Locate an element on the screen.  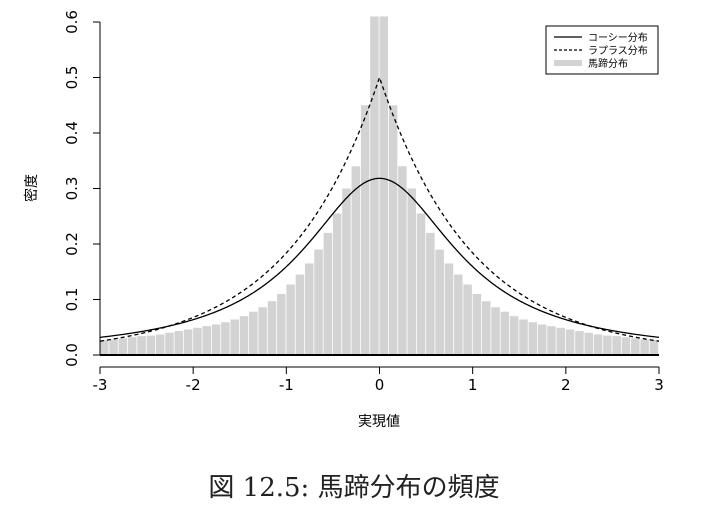
y-tick-label: 0.5 is located at coordinates (72, 78).